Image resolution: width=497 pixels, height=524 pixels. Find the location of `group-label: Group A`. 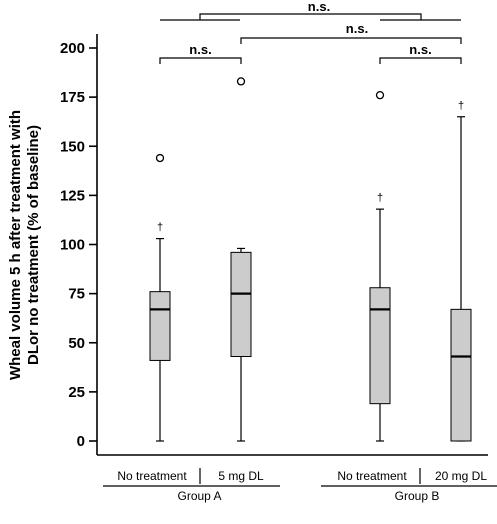

group-label: Group A is located at coordinates (199, 496).